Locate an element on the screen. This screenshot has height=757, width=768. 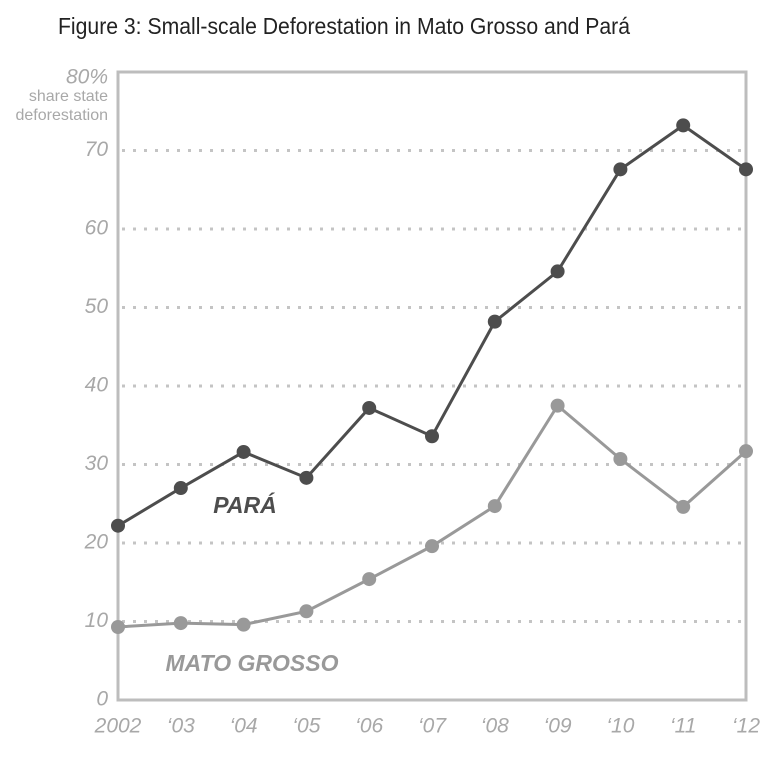
x-tick-label: ‘05 is located at coordinates (306, 726).